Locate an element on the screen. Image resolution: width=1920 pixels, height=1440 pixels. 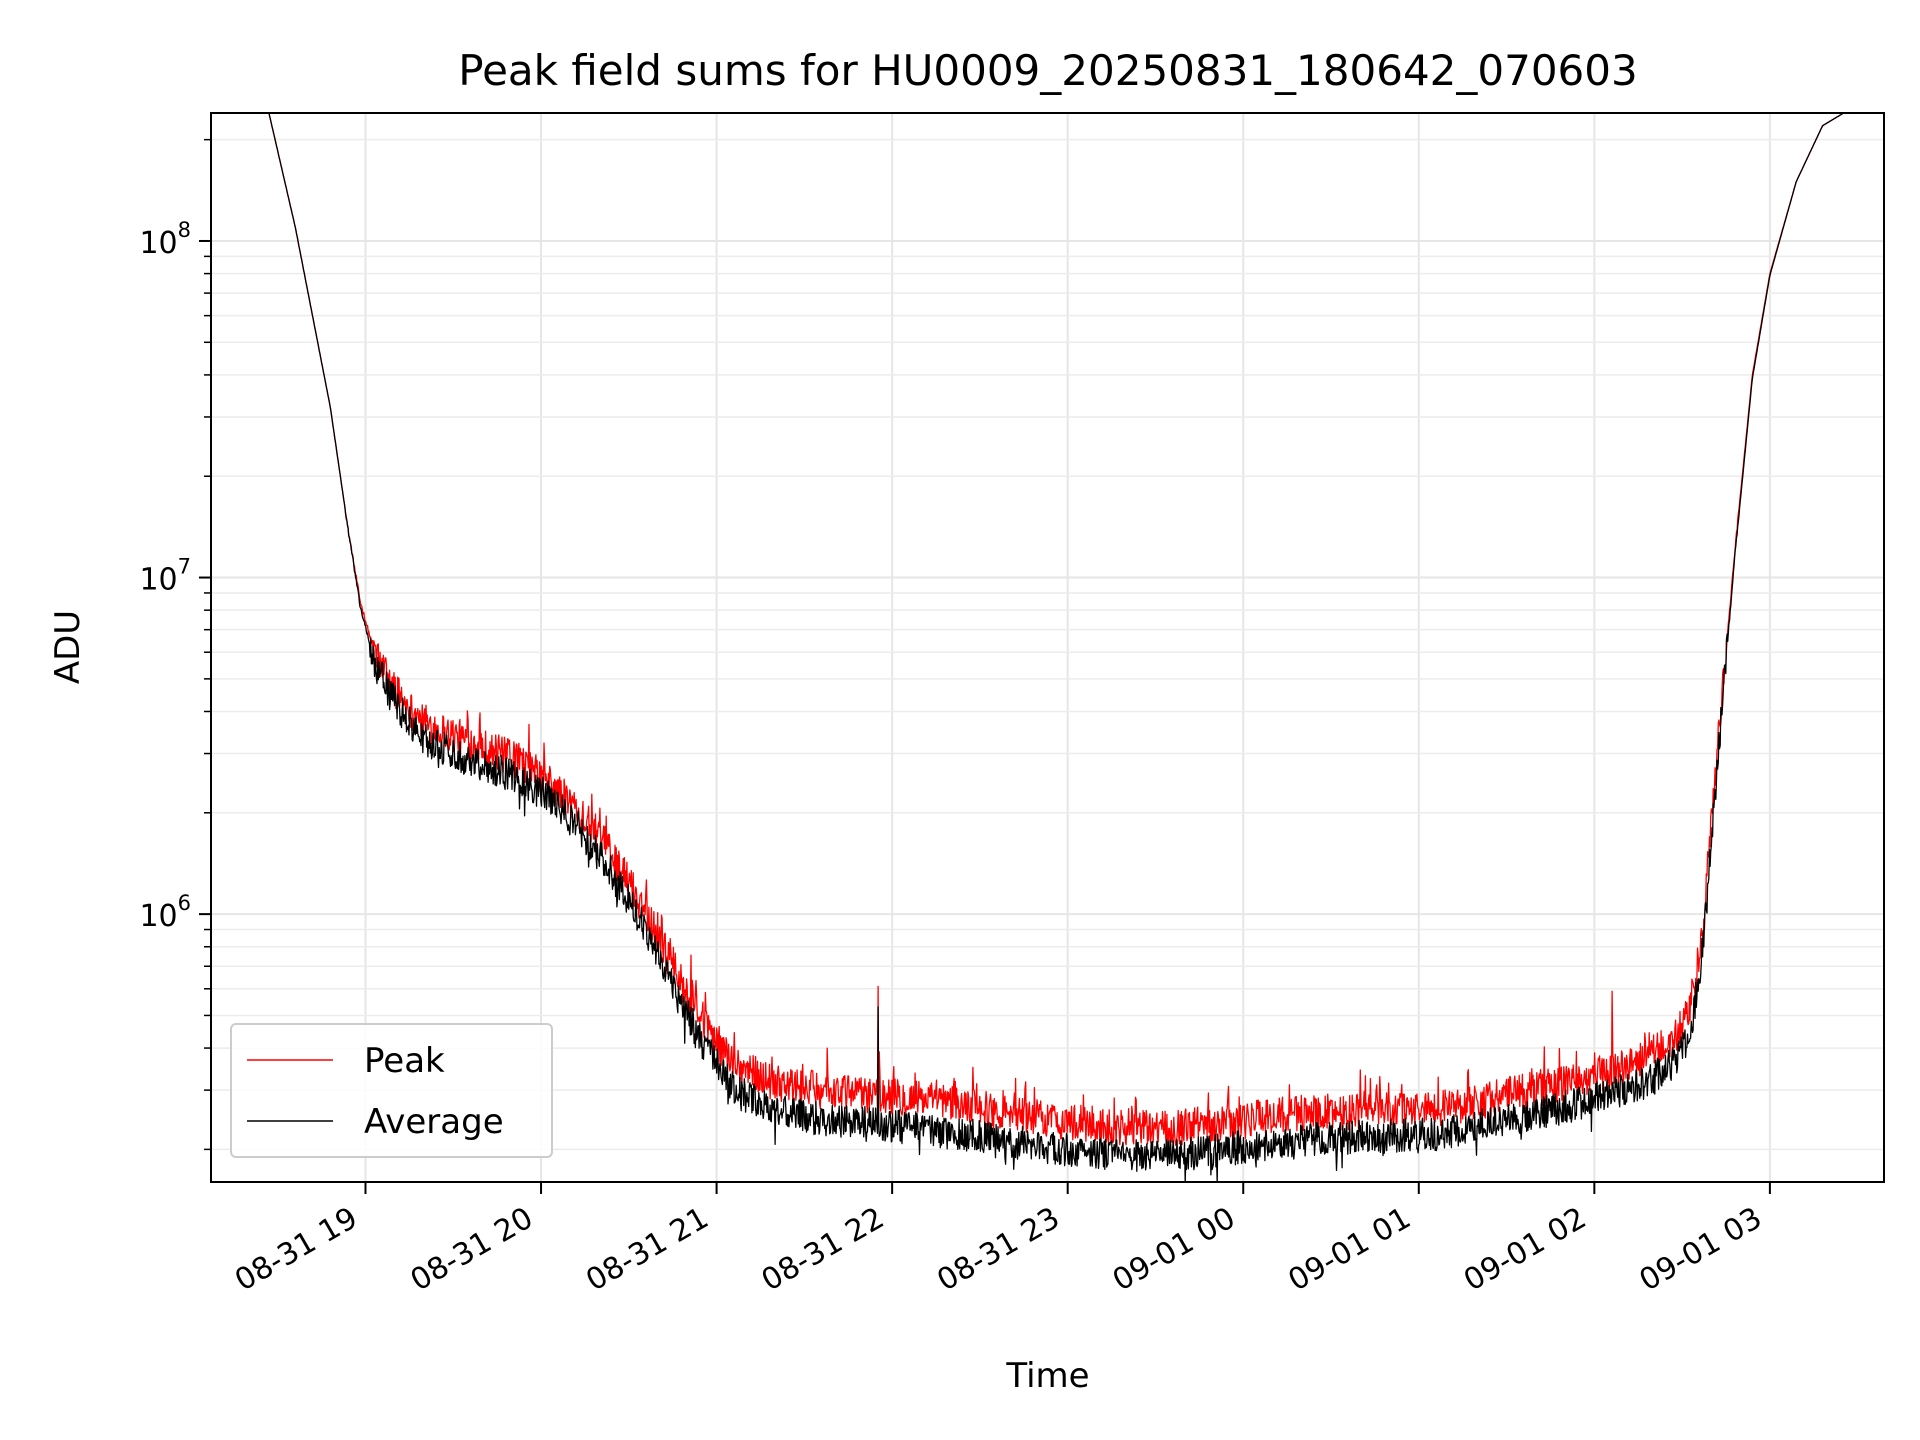
y-tick-exponent: 8 is located at coordinates (184, 230).